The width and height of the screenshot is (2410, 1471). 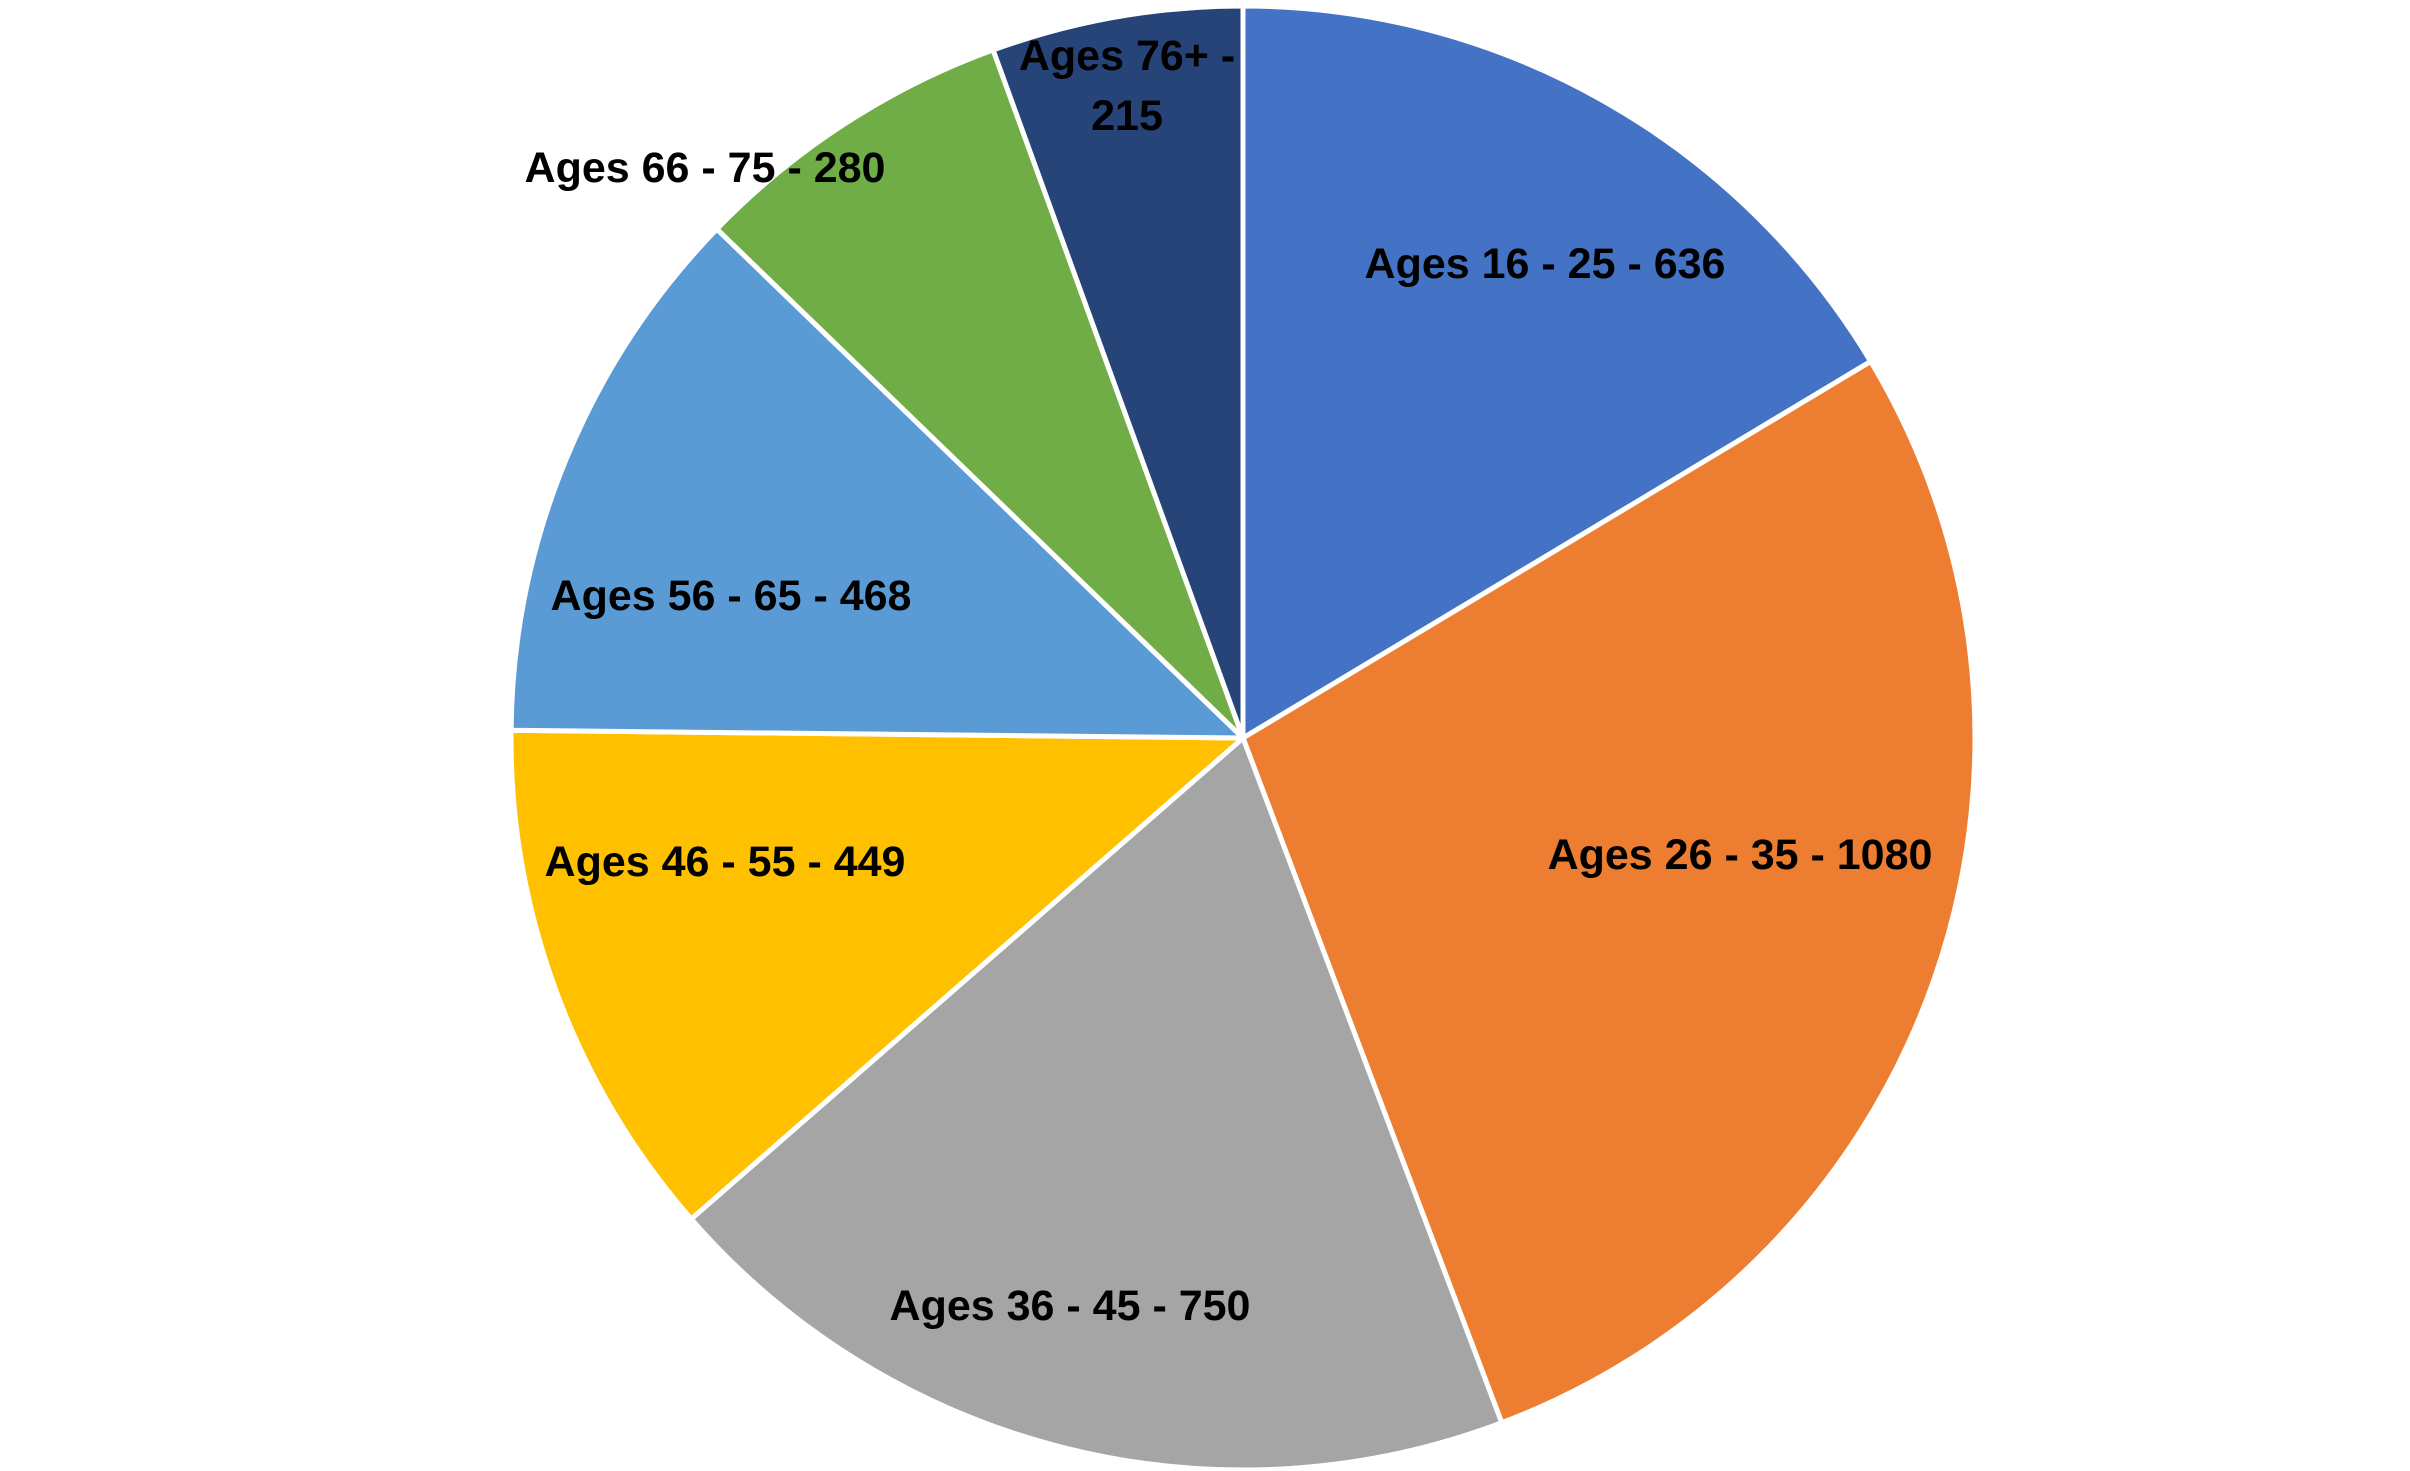 I want to click on slice-label-line: Ages 36 - 45 - 750, so click(x=1070, y=1306).